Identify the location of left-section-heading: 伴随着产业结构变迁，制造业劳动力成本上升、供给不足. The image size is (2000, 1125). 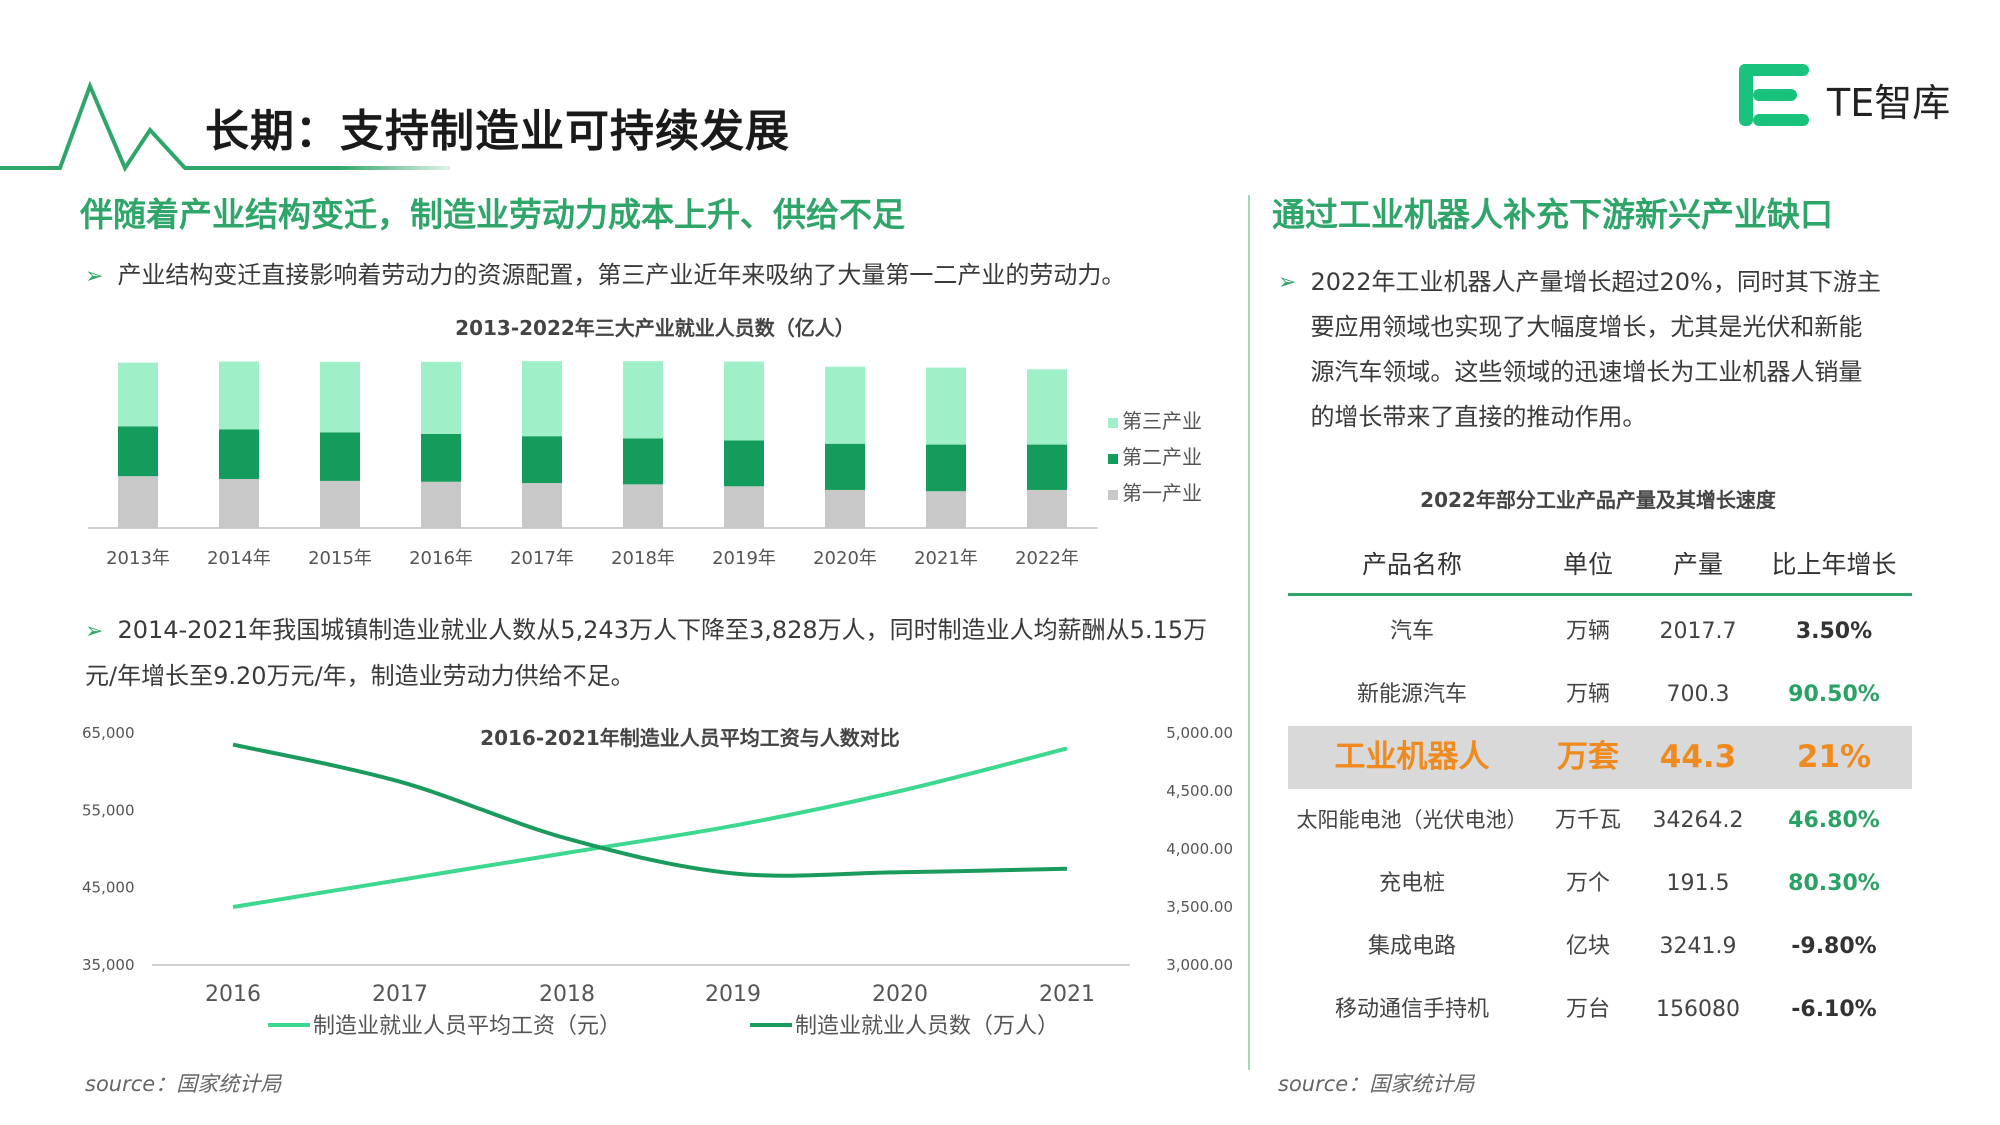
(492, 214).